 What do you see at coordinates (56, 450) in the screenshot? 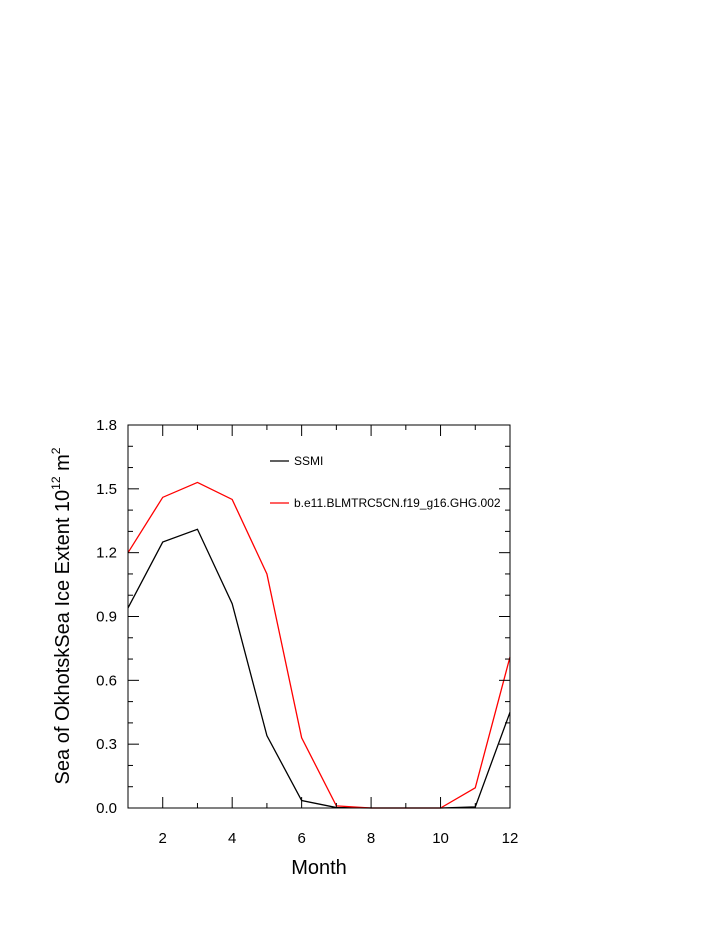
I see `y-axis-title-unit-exponent: 2` at bounding box center [56, 450].